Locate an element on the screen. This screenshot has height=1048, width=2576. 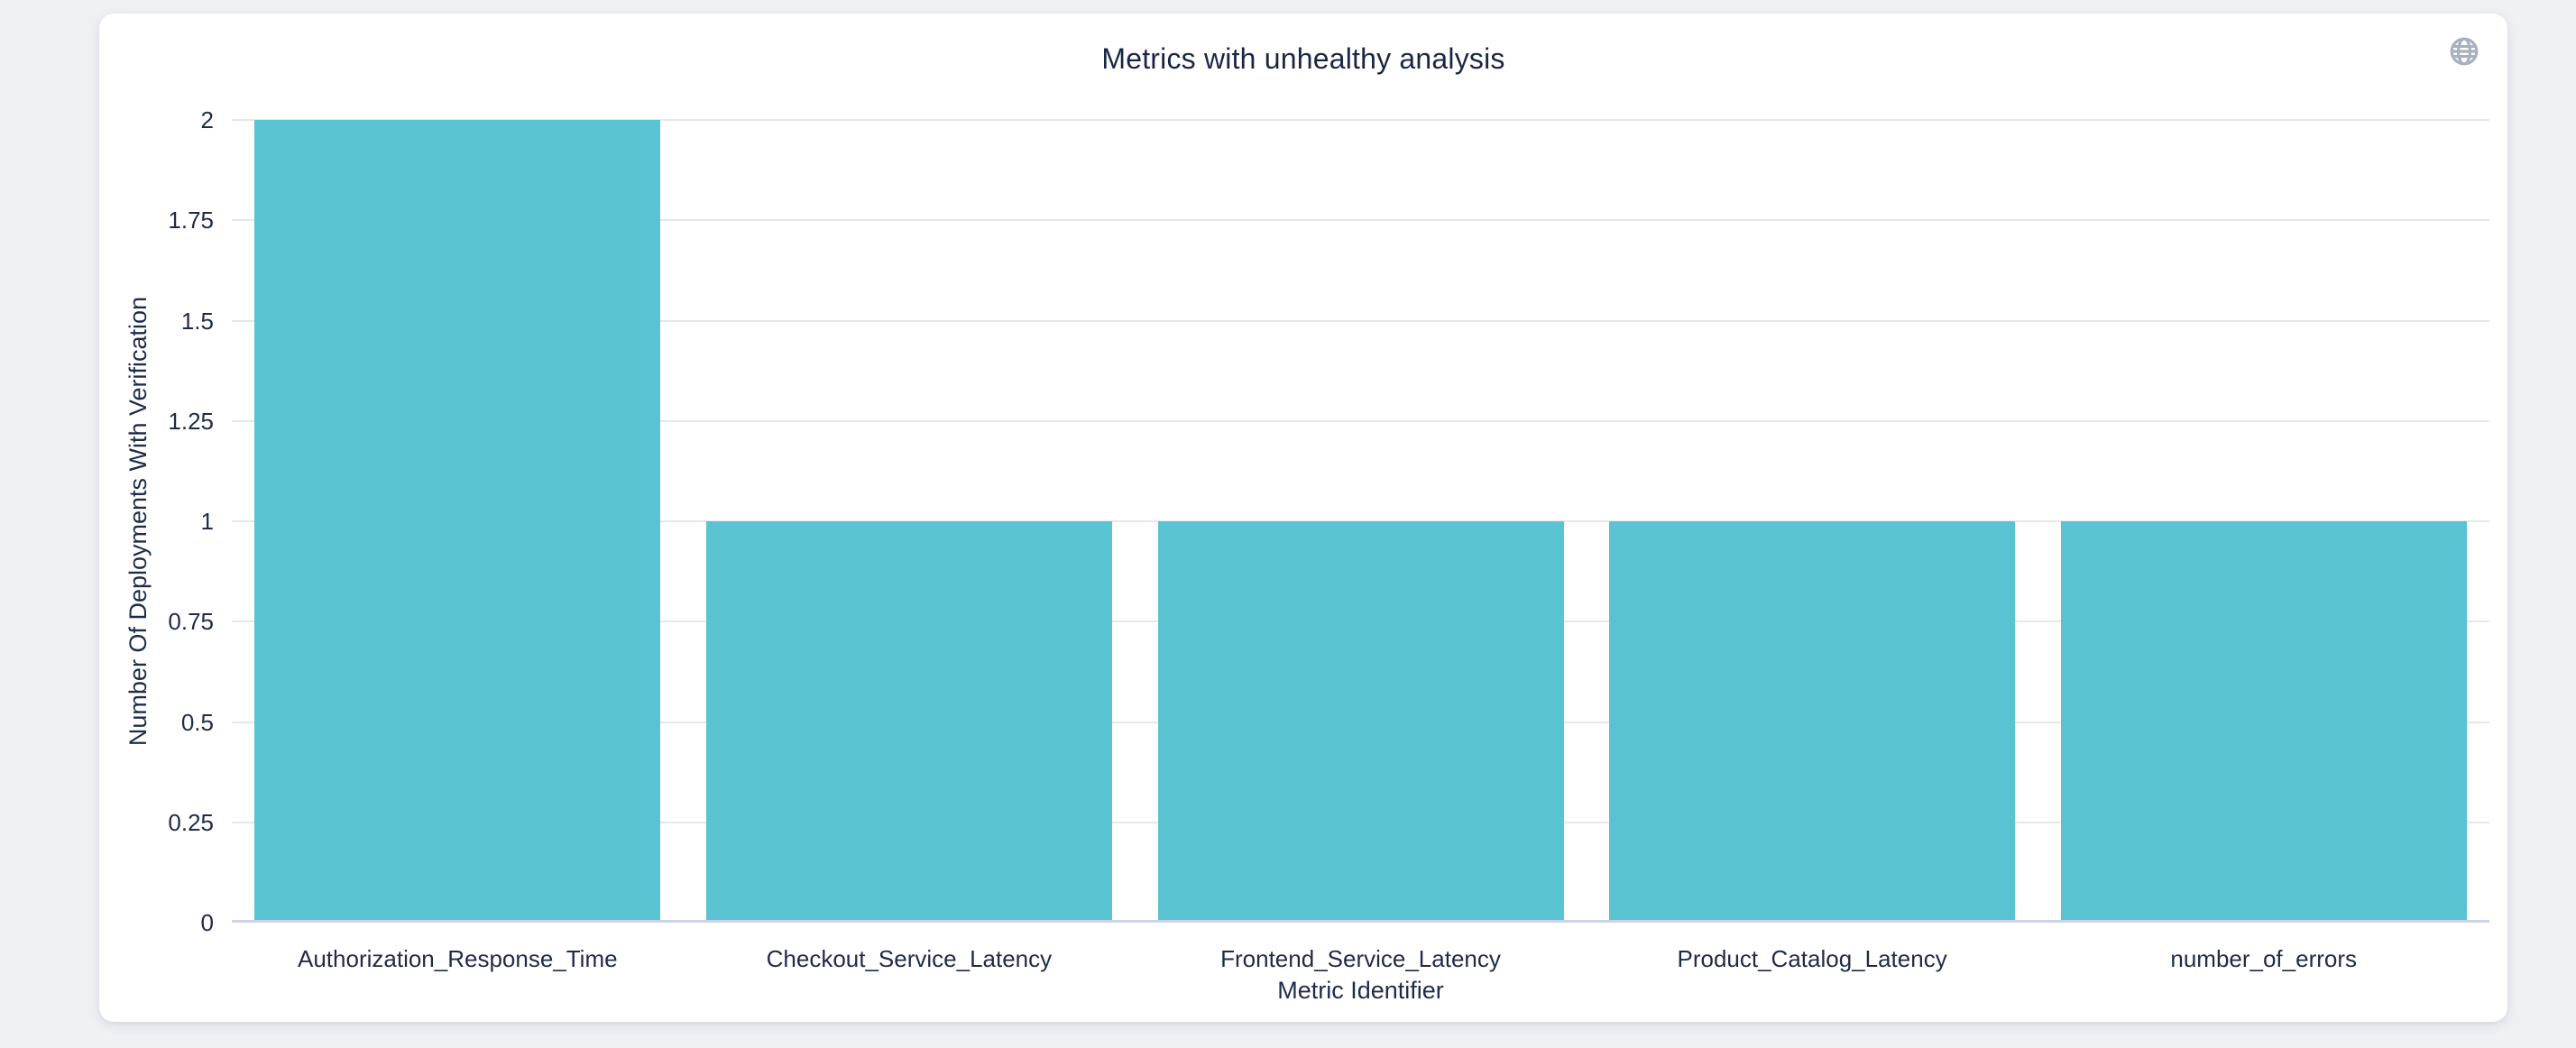
x-category-label: Authorization_Response_Time is located at coordinates (458, 959).